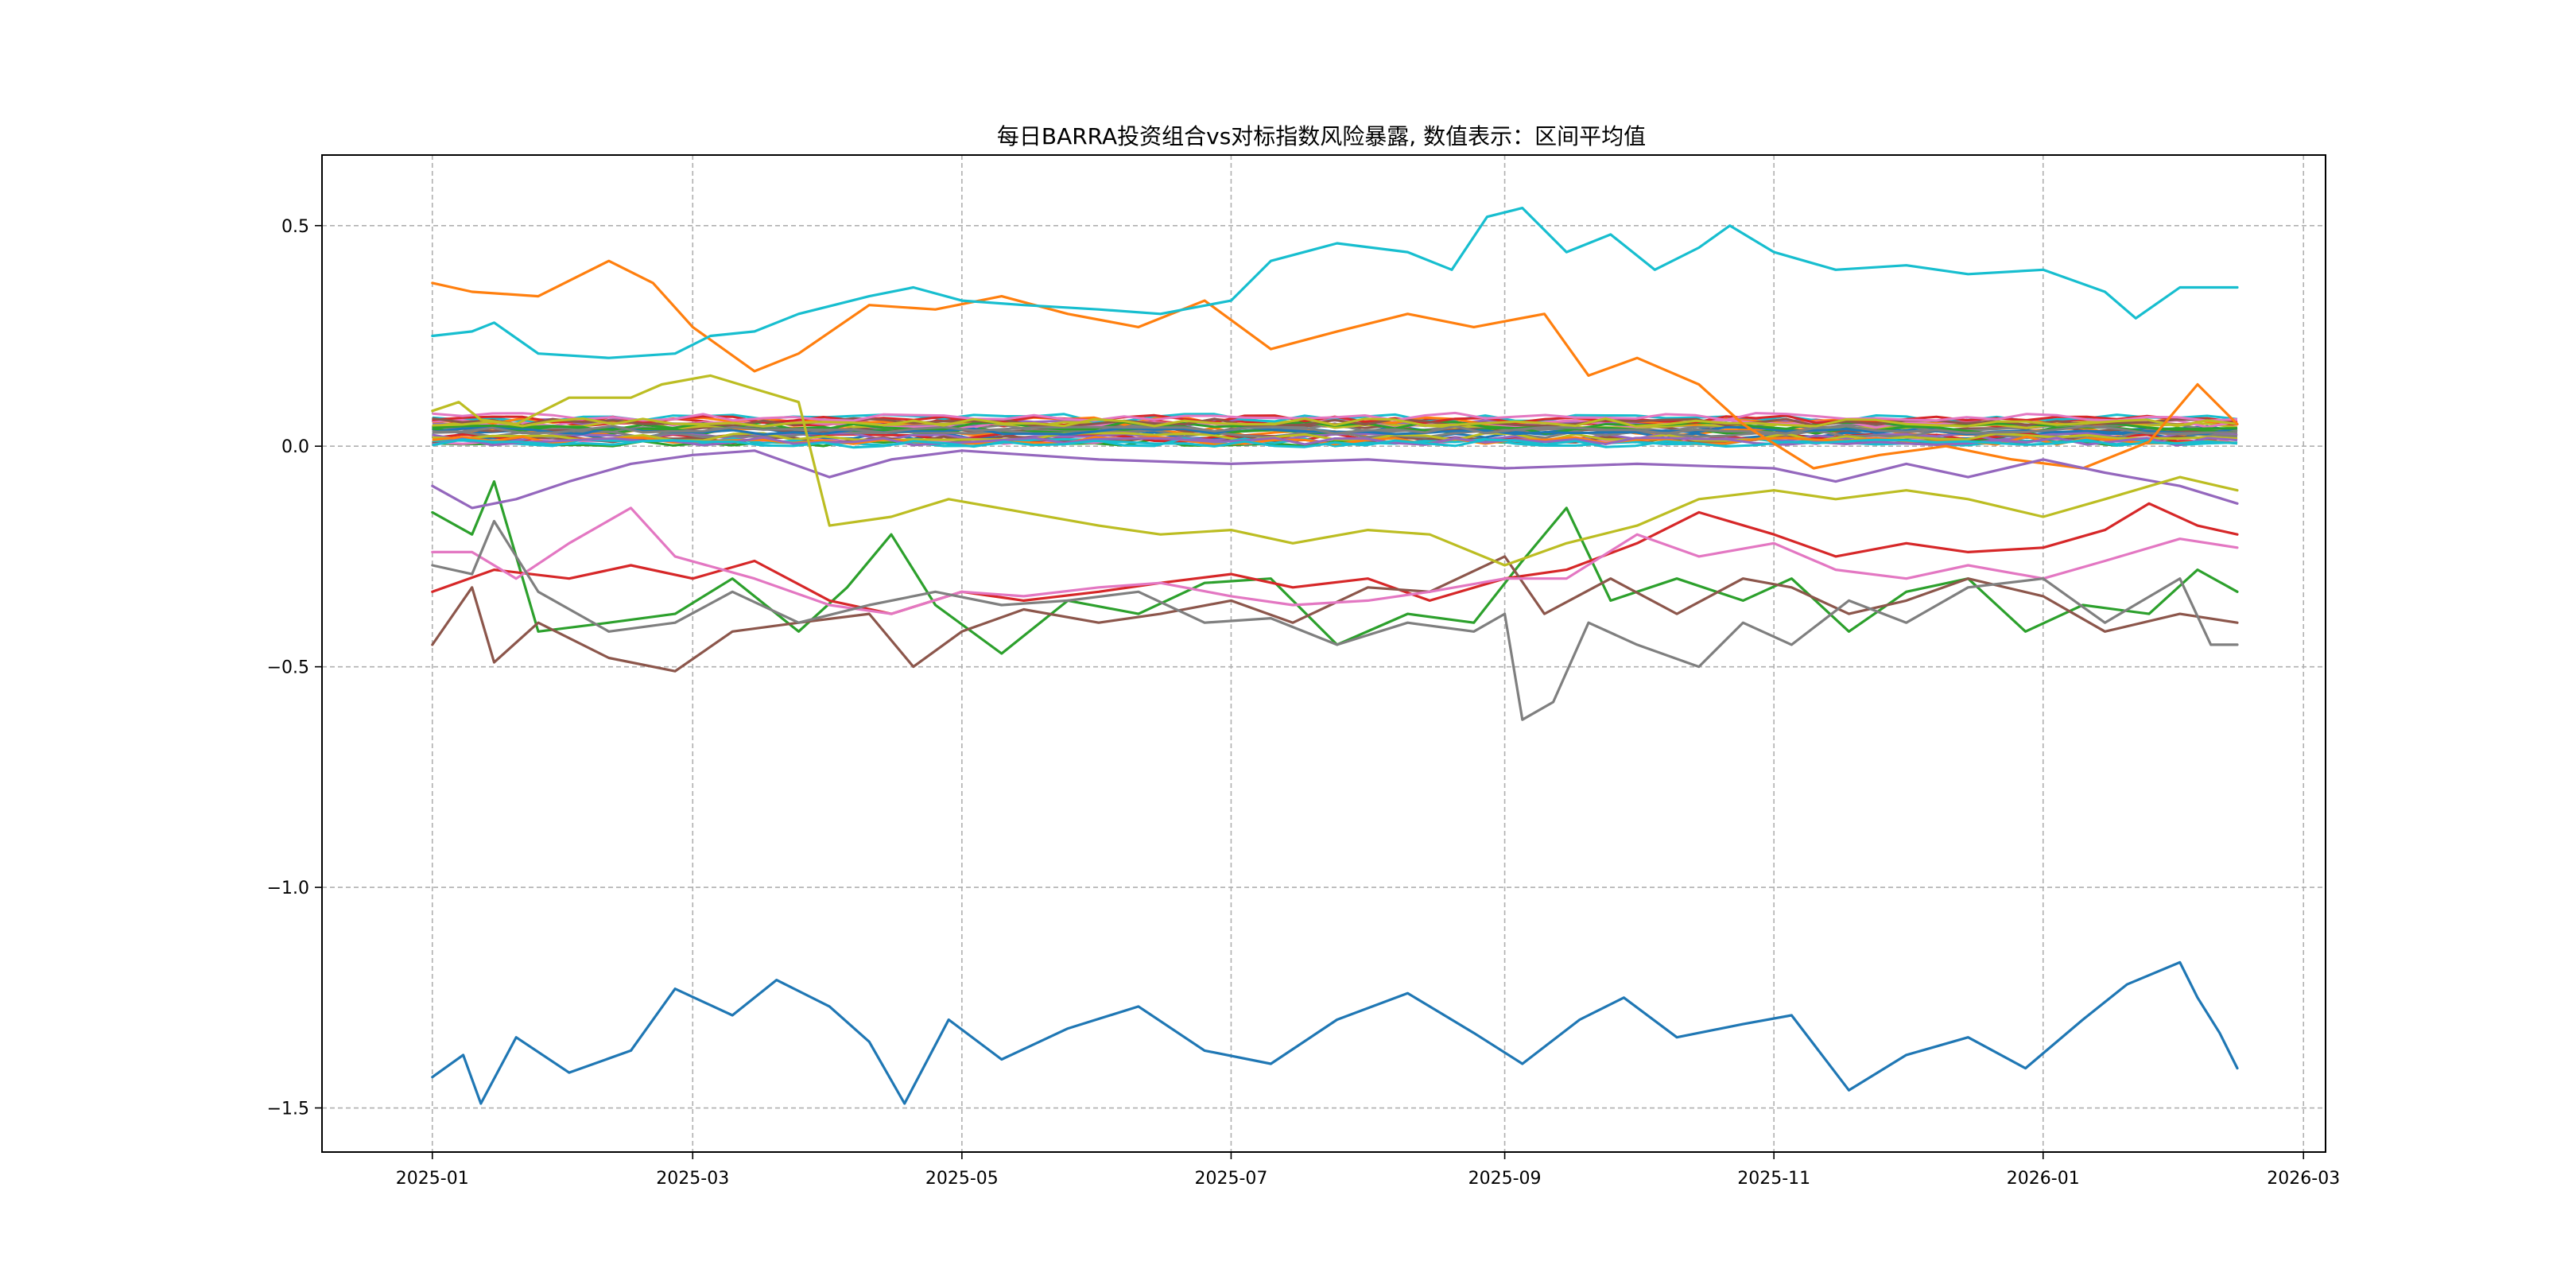 This screenshot has height=1288, width=2576. I want to click on y-tick-label: −0.5, so click(288, 668).